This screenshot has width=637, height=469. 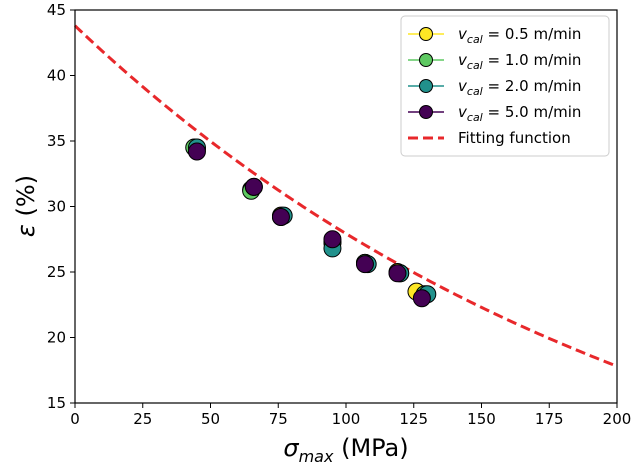 What do you see at coordinates (56, 338) in the screenshot?
I see `y-tick-label: 20` at bounding box center [56, 338].